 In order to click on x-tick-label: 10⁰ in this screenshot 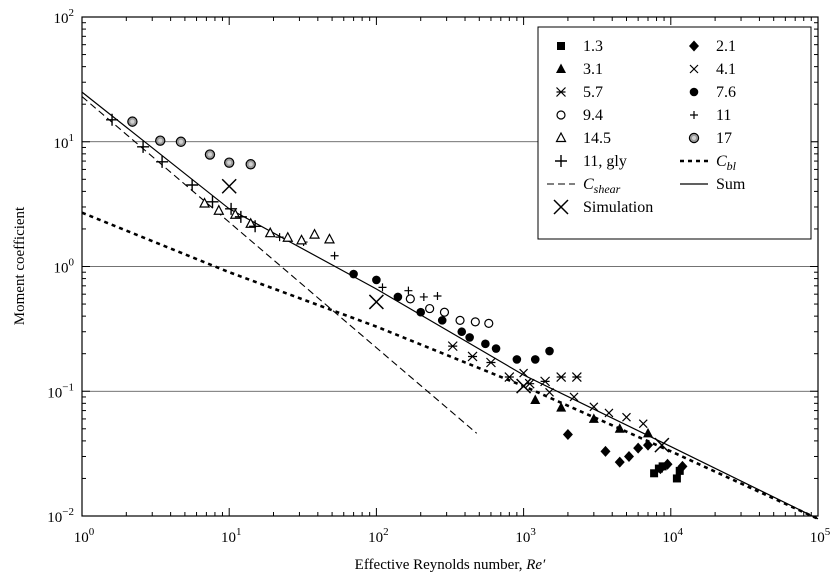, I will do `click(84, 536)`.